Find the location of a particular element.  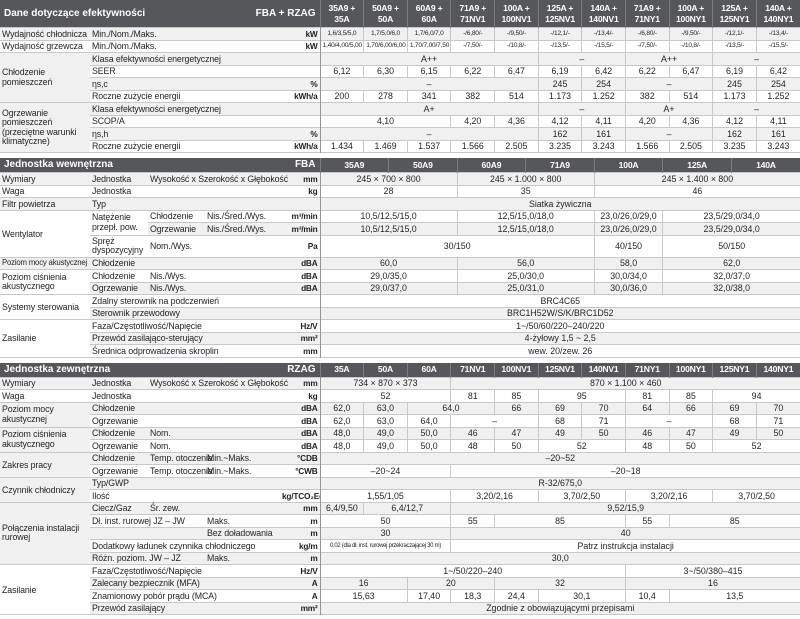

row-label: ηs,h is located at coordinates (185, 133).